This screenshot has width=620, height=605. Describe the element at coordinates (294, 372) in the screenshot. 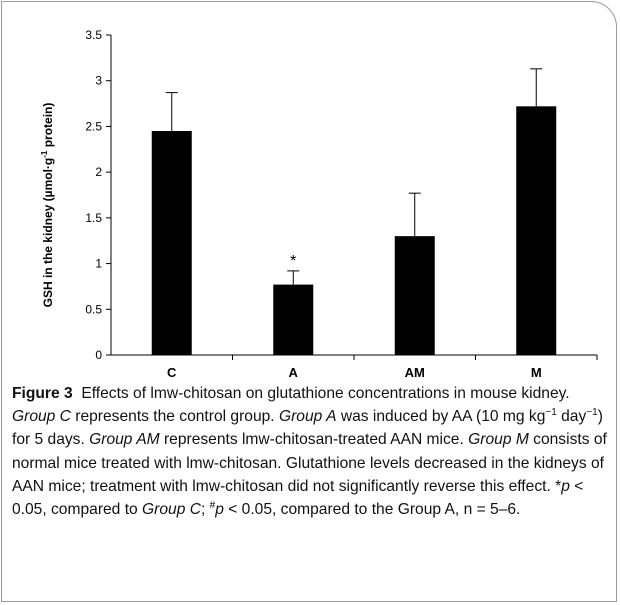

I see `x-category-label: A` at that location.